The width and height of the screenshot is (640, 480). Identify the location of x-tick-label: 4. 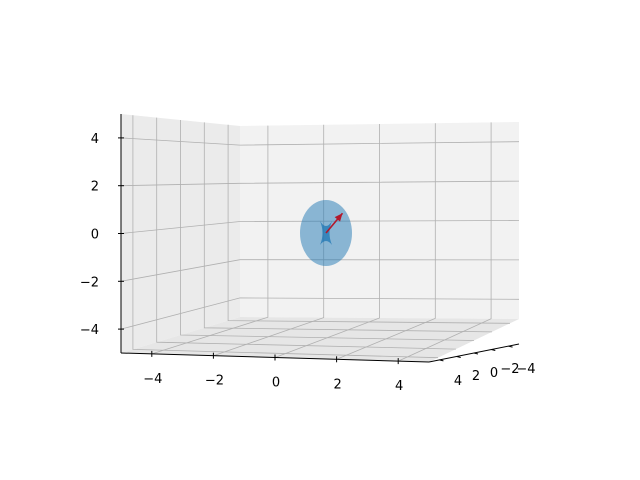
(399, 386).